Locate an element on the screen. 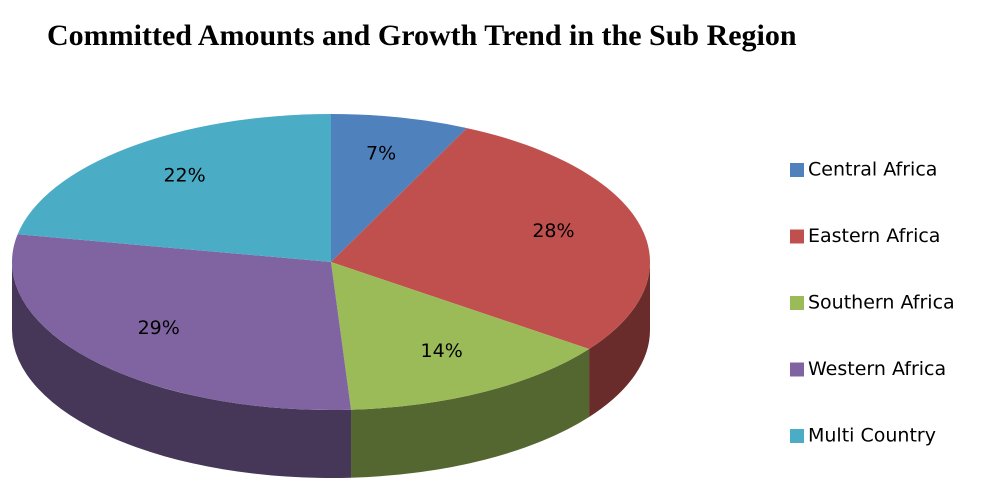 Image resolution: width=1004 pixels, height=482 pixels. data-label: 29% is located at coordinates (159, 328).